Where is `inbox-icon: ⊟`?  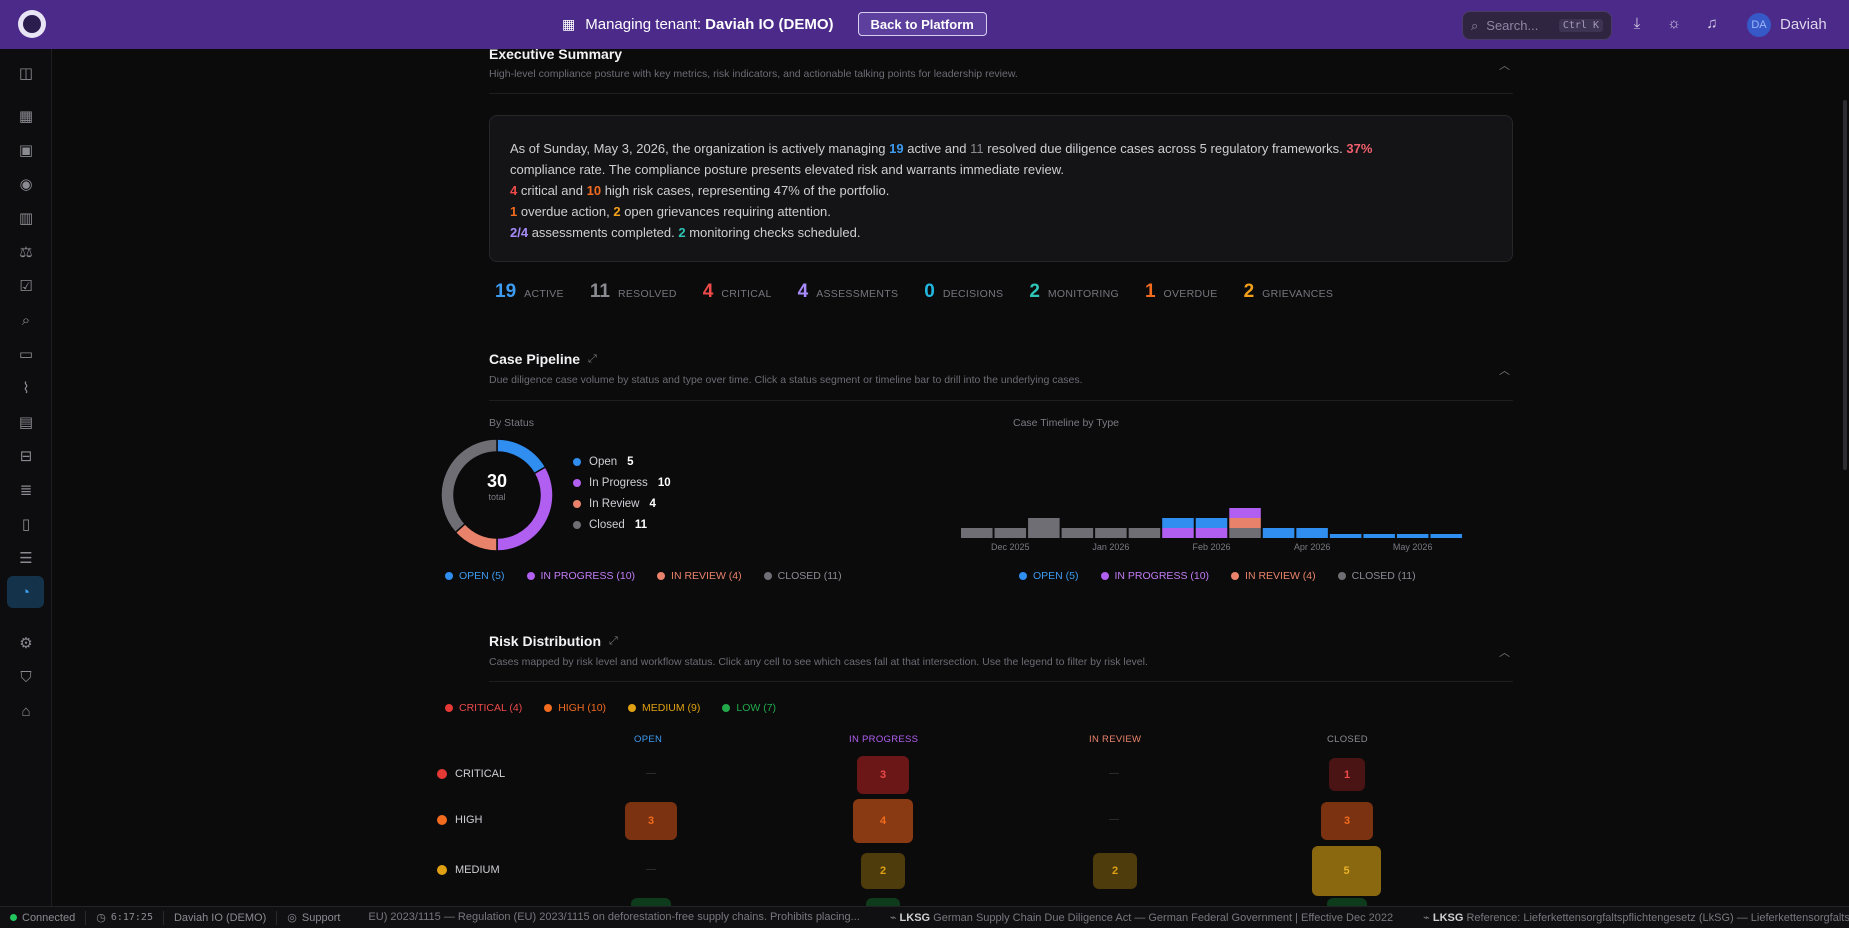
inbox-icon: ⊟ is located at coordinates (26, 456).